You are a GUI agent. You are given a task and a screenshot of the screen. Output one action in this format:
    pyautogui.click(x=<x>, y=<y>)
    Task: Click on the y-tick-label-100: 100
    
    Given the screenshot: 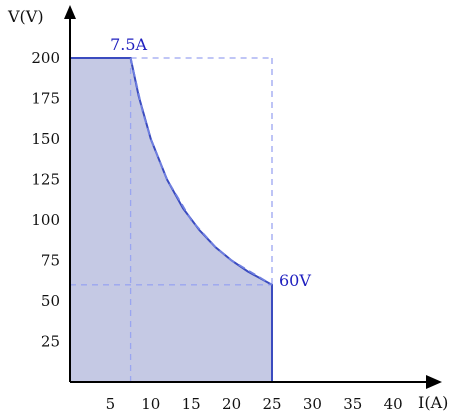 What is the action you would take?
    pyautogui.click(x=45, y=220)
    